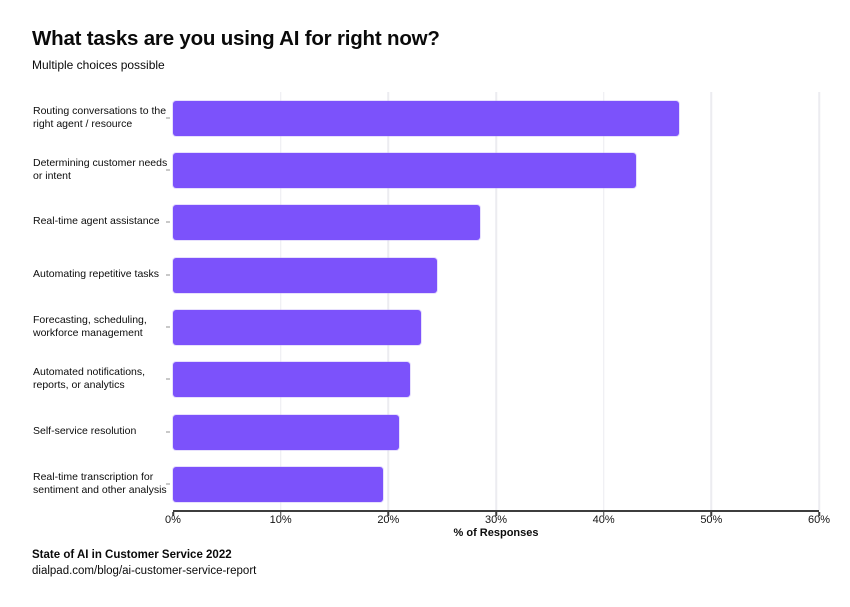 The width and height of the screenshot is (850, 607). Describe the element at coordinates (278, 484) in the screenshot. I see `bar-realtime-transcription` at that location.